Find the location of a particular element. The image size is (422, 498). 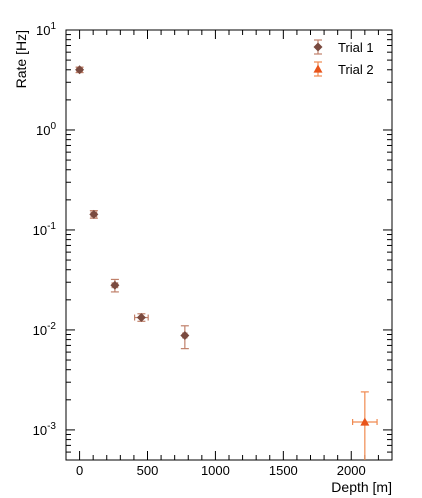

x-tick-label: 1000 is located at coordinates (215, 470).